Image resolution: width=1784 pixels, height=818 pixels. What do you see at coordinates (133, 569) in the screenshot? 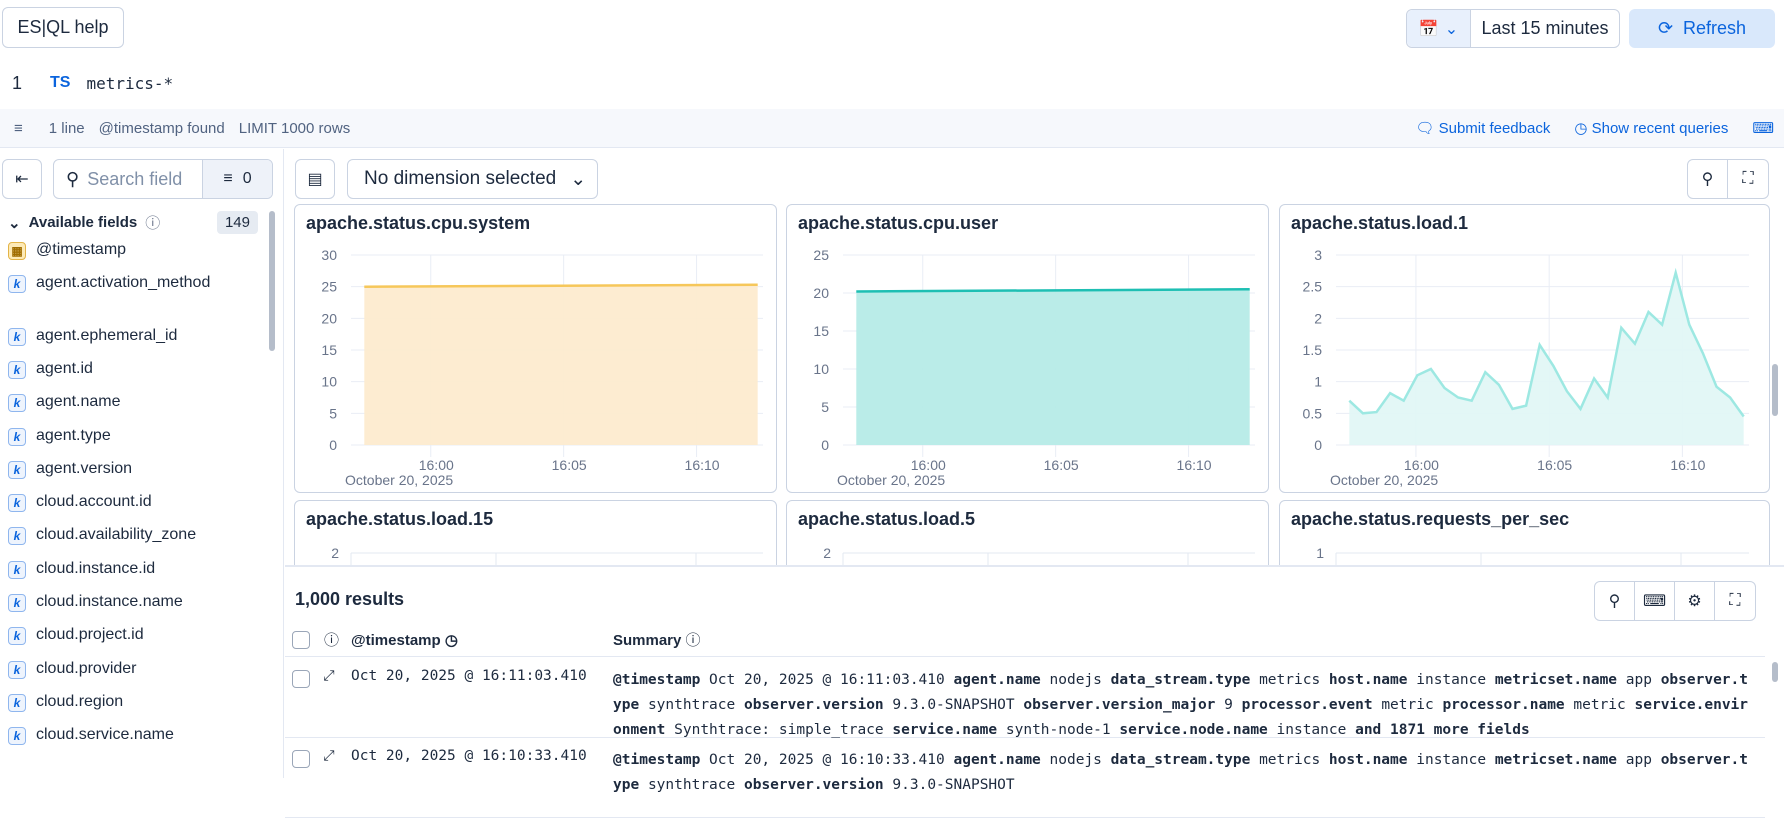
I see `field-item: k cloud.instance.id` at bounding box center [133, 569].